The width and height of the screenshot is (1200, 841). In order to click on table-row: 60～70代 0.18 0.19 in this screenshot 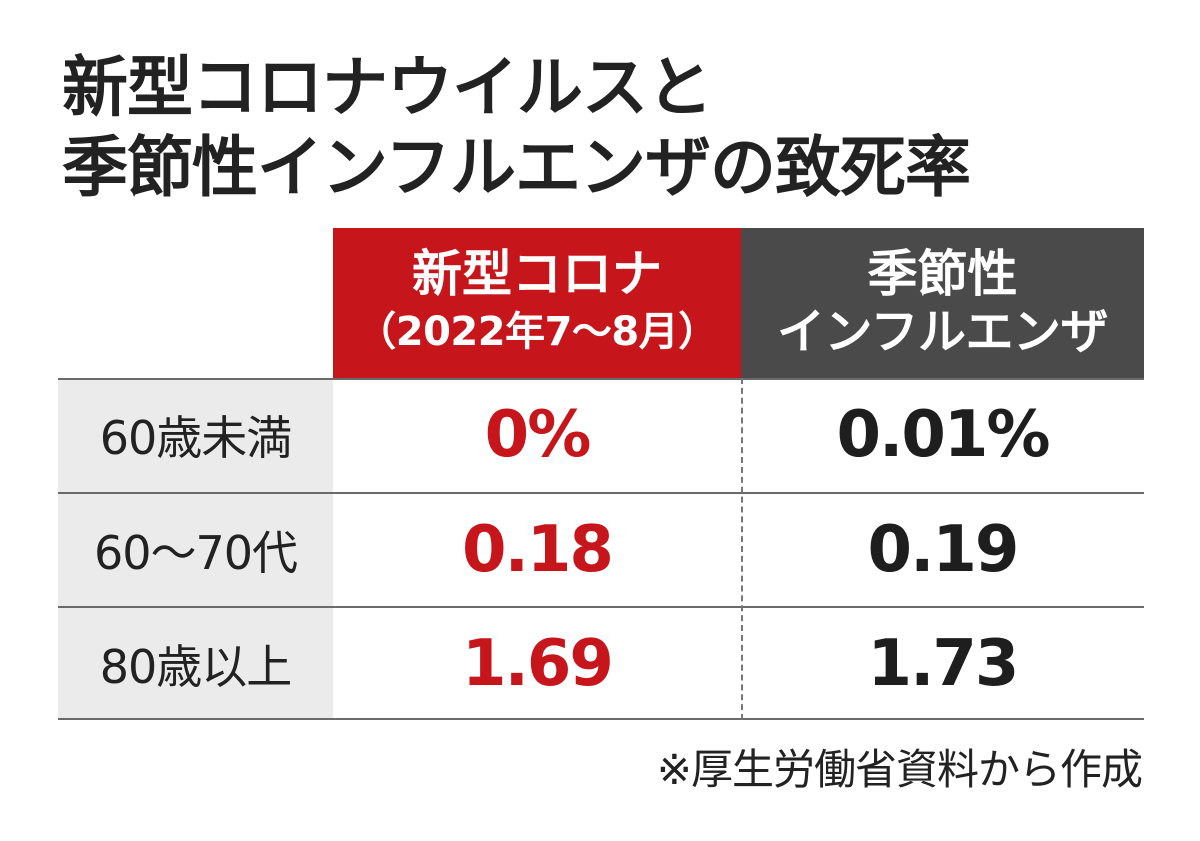, I will do `click(601, 549)`.